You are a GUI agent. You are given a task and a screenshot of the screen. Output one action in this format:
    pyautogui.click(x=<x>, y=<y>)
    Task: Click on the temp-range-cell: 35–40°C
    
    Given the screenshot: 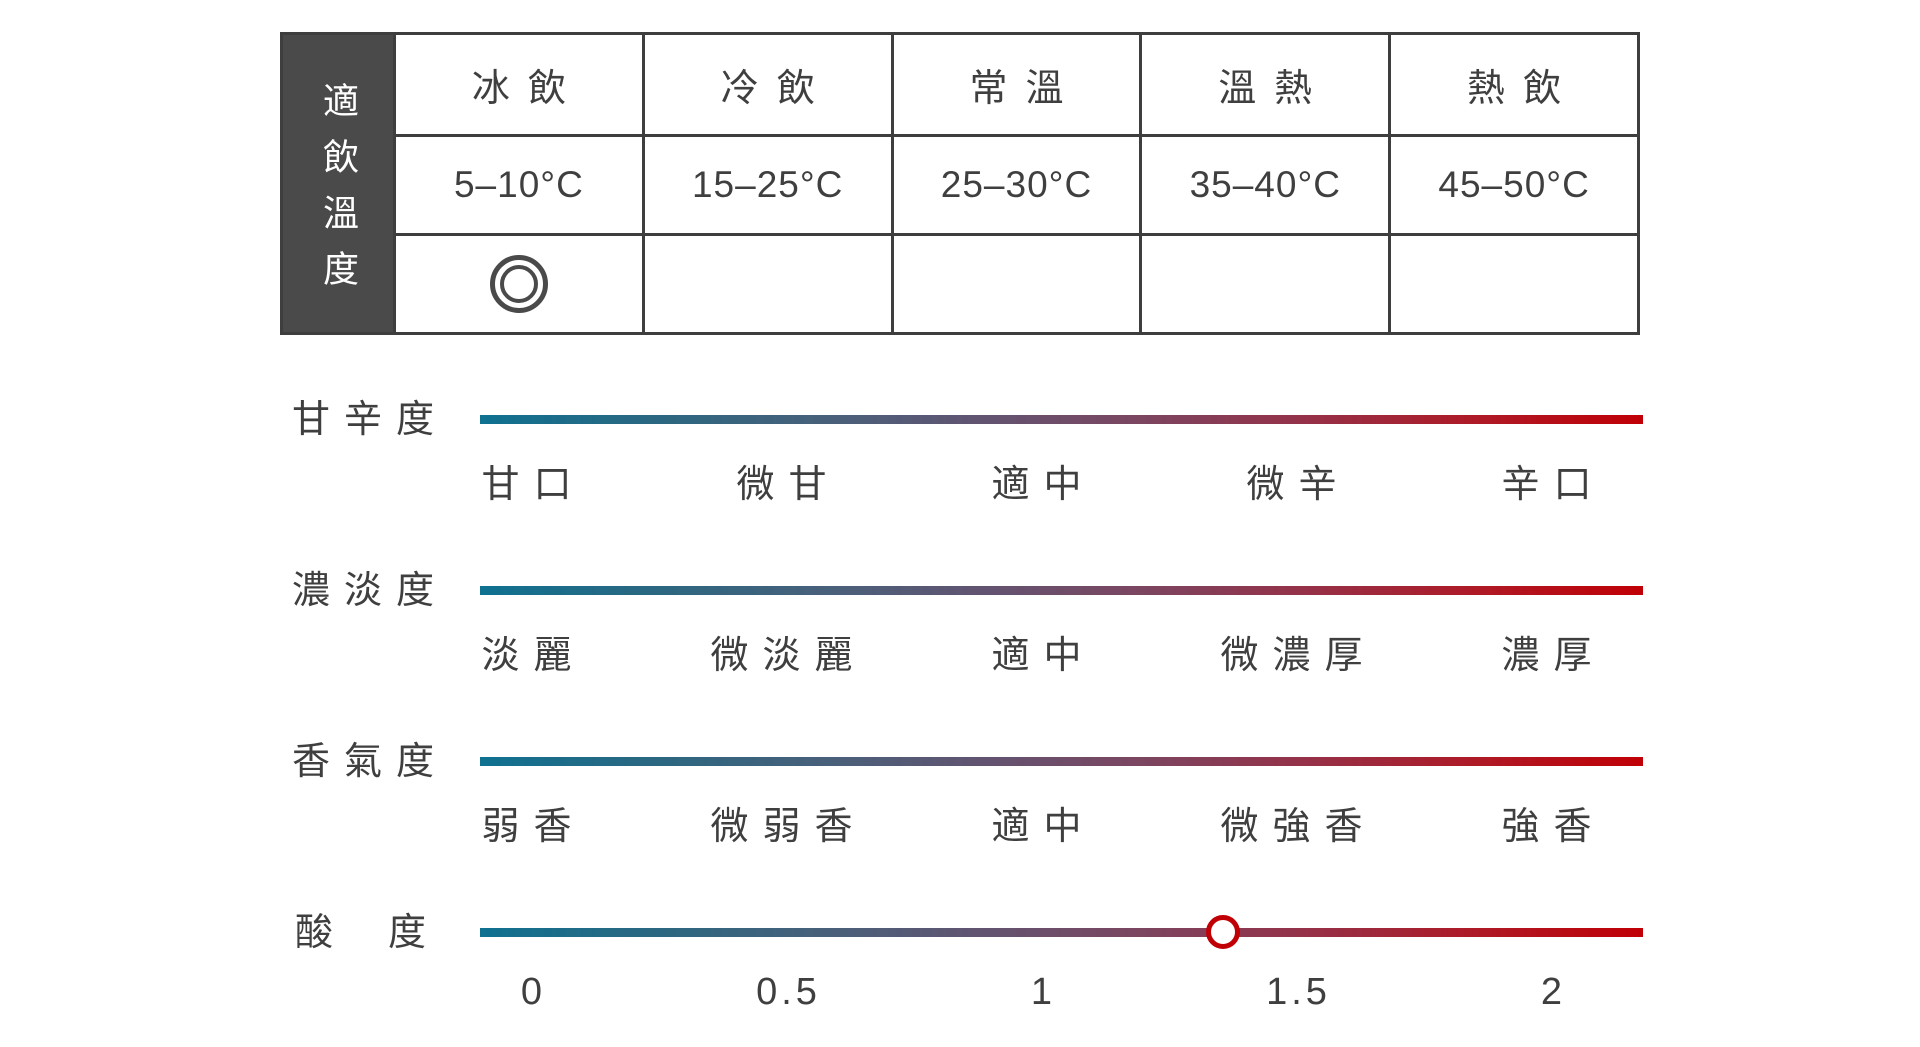 What is the action you would take?
    pyautogui.click(x=1264, y=183)
    